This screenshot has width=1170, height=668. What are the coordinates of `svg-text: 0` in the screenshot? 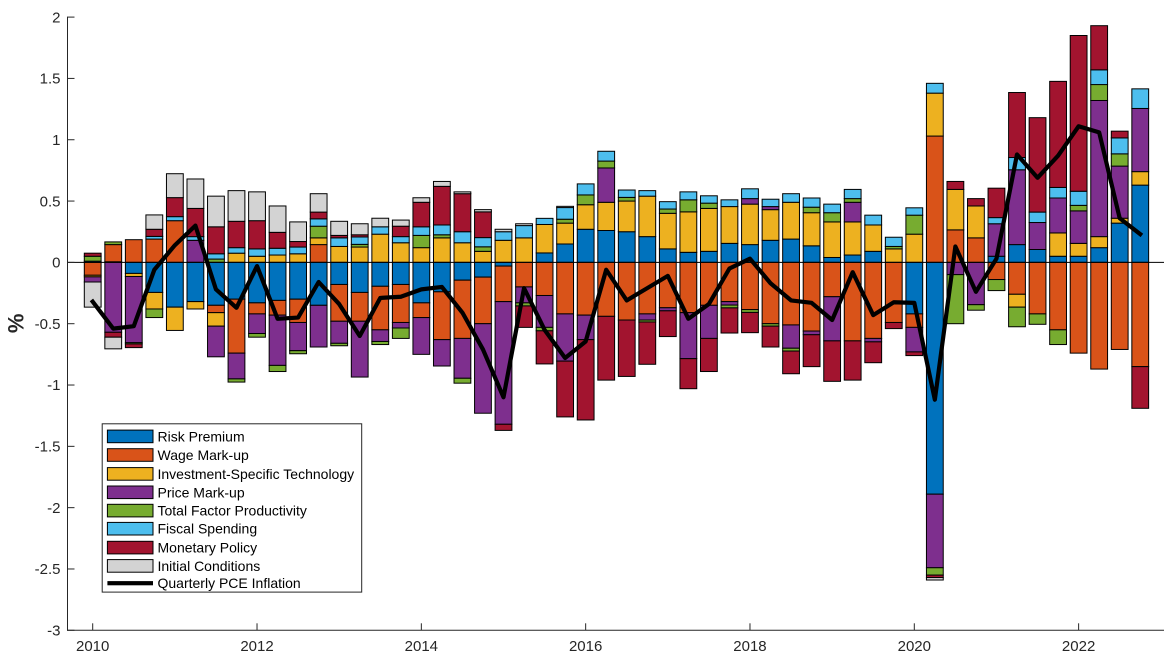 It's located at (56, 263).